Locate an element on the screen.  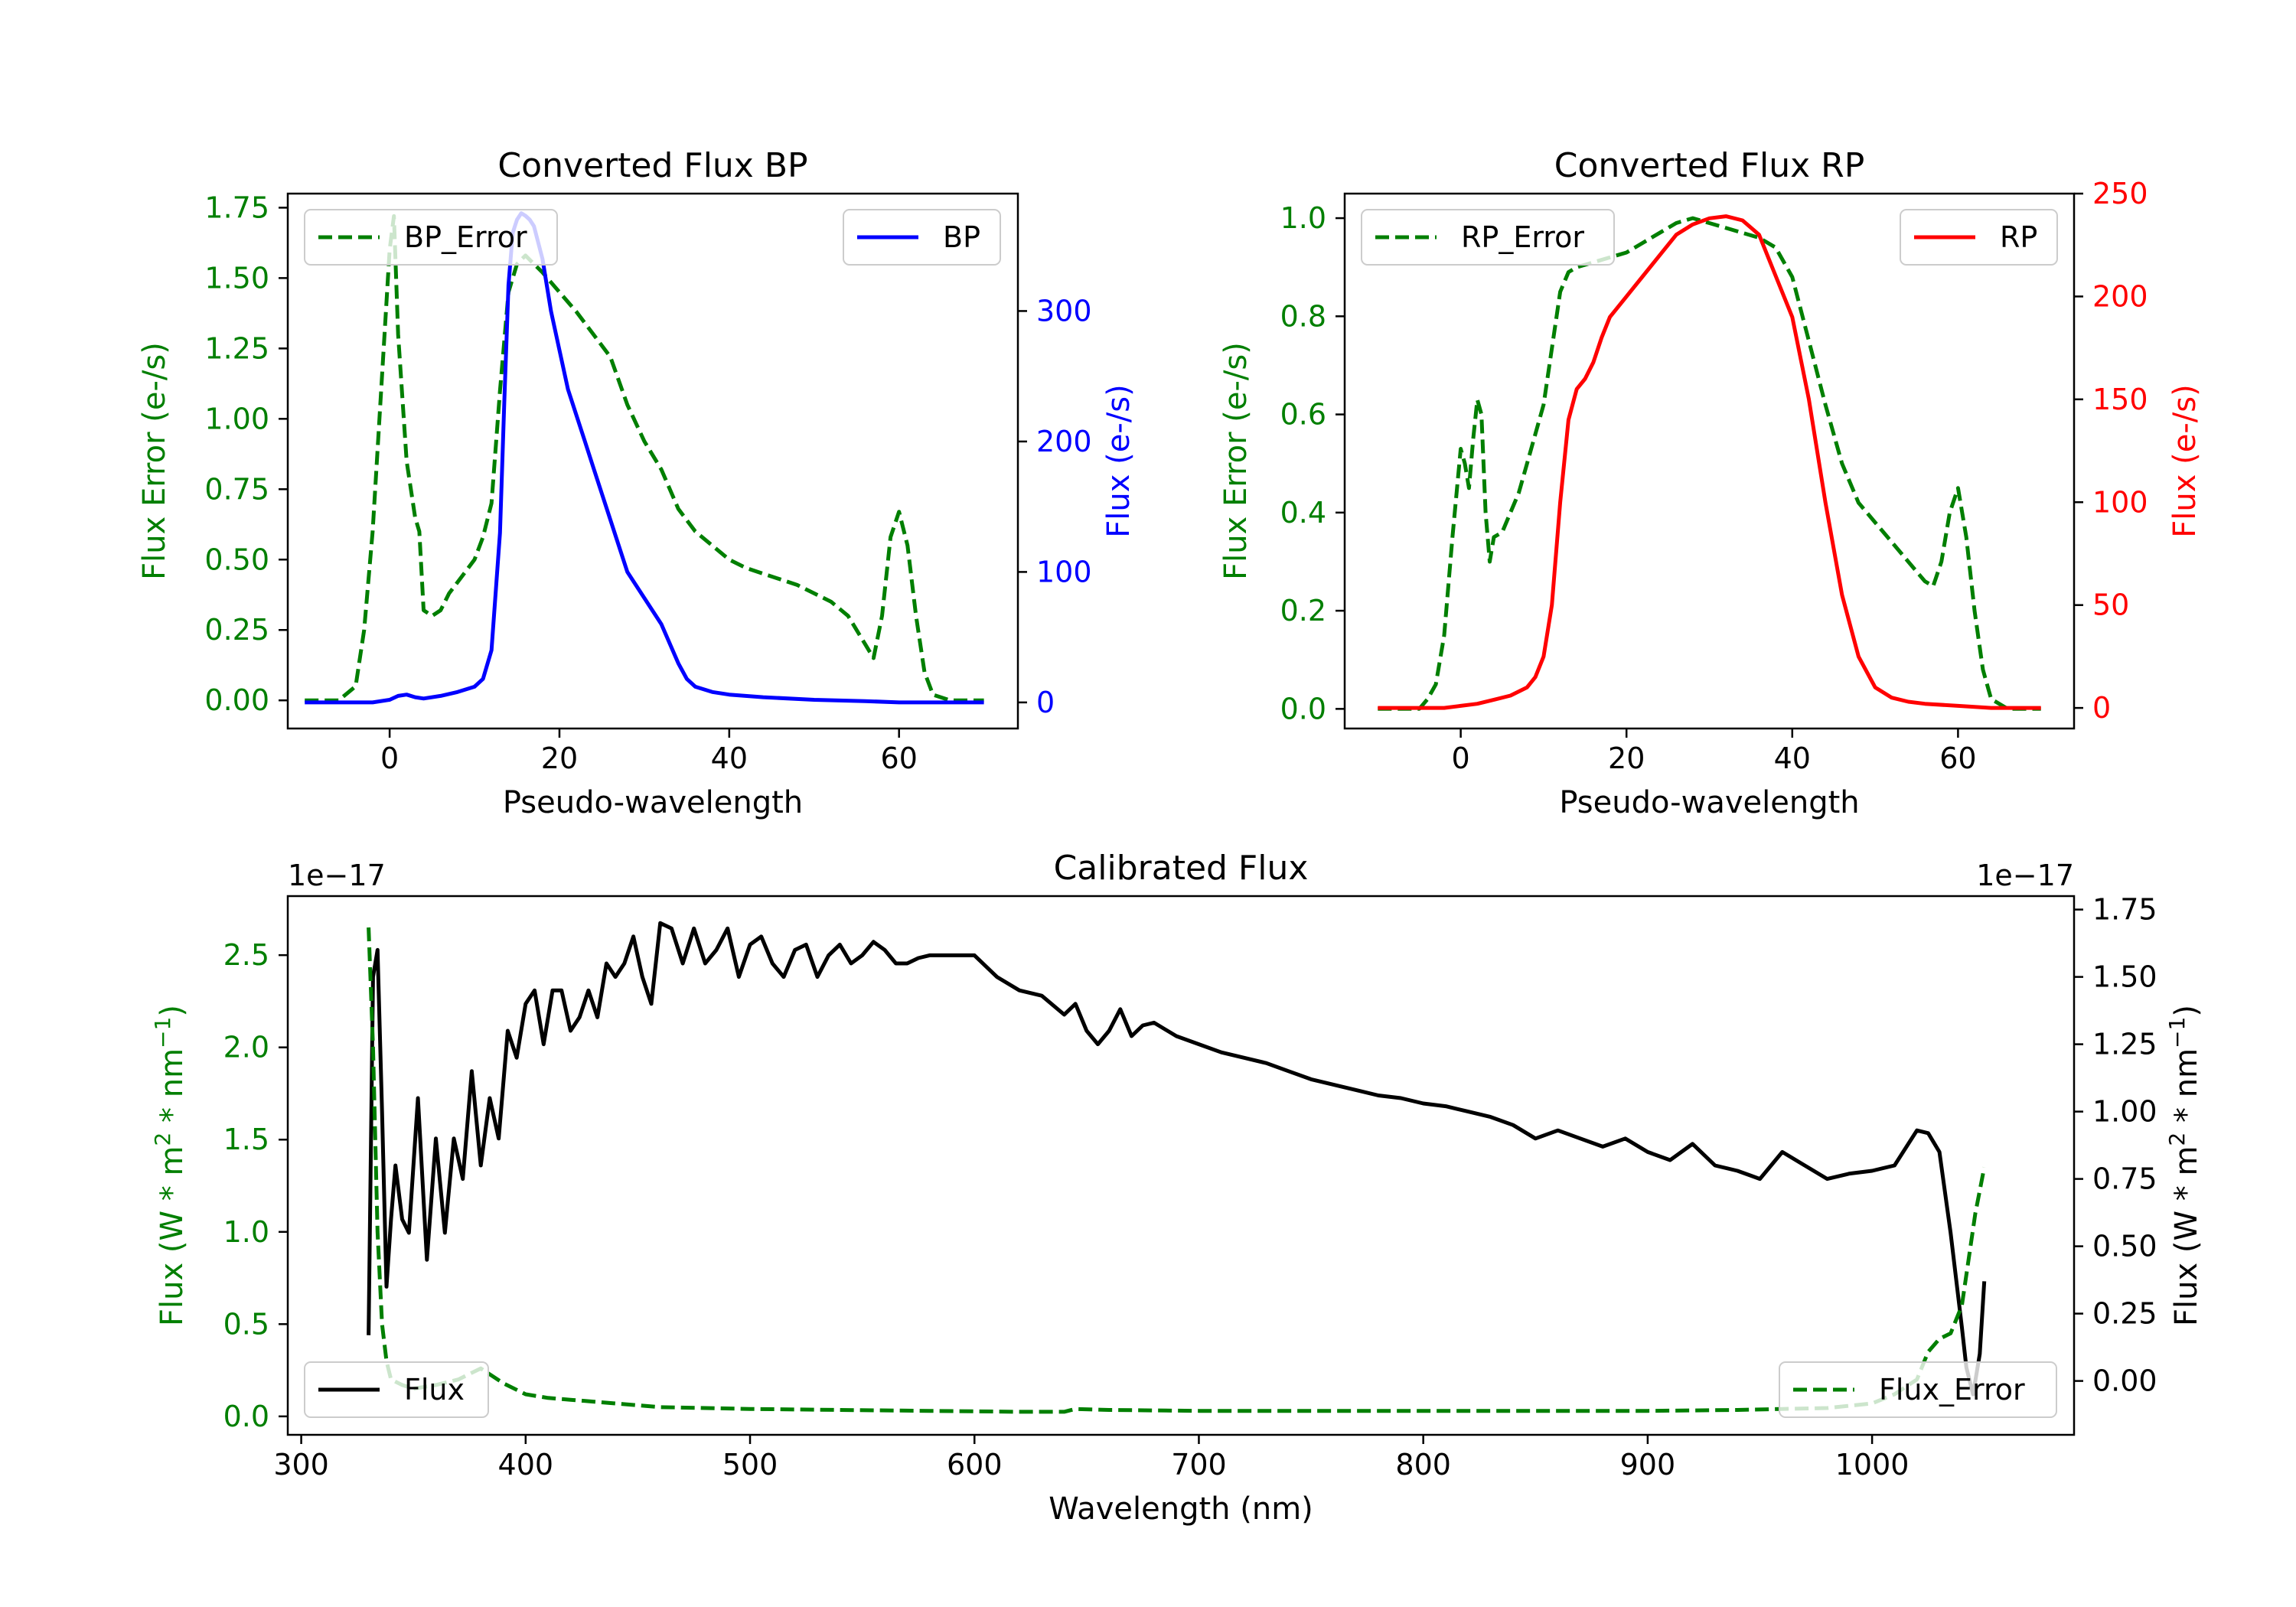
y-tick-label-left: 0.6 is located at coordinates (1303, 415).